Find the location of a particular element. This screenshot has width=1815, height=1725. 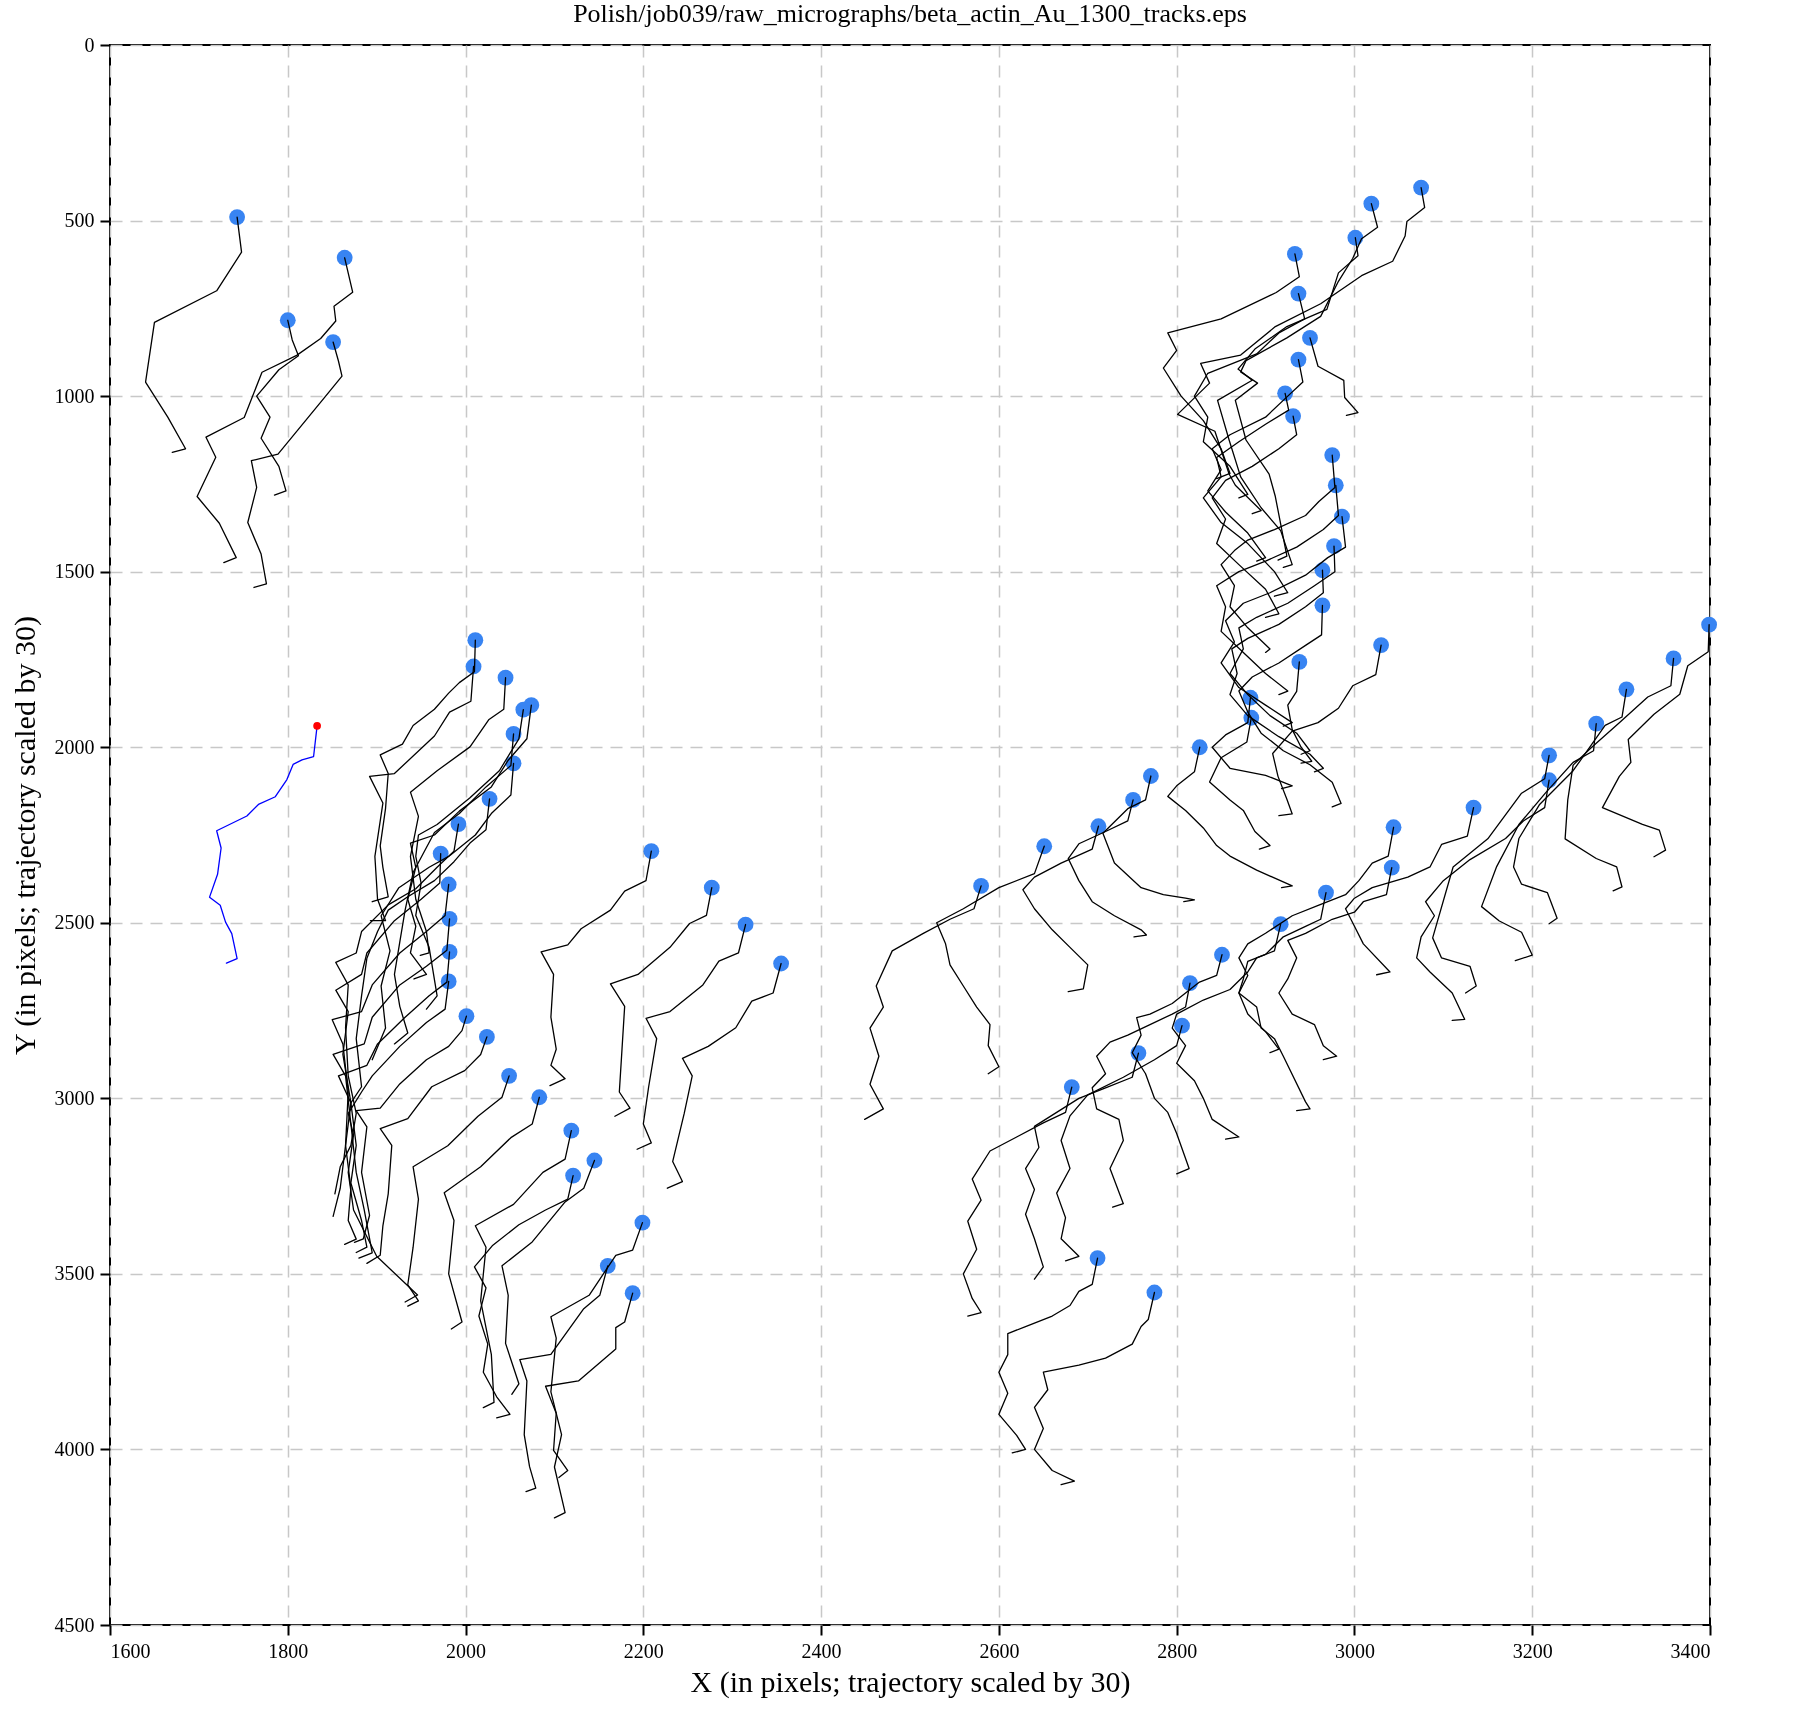

y-tick-label: 2500 is located at coordinates (74, 922).